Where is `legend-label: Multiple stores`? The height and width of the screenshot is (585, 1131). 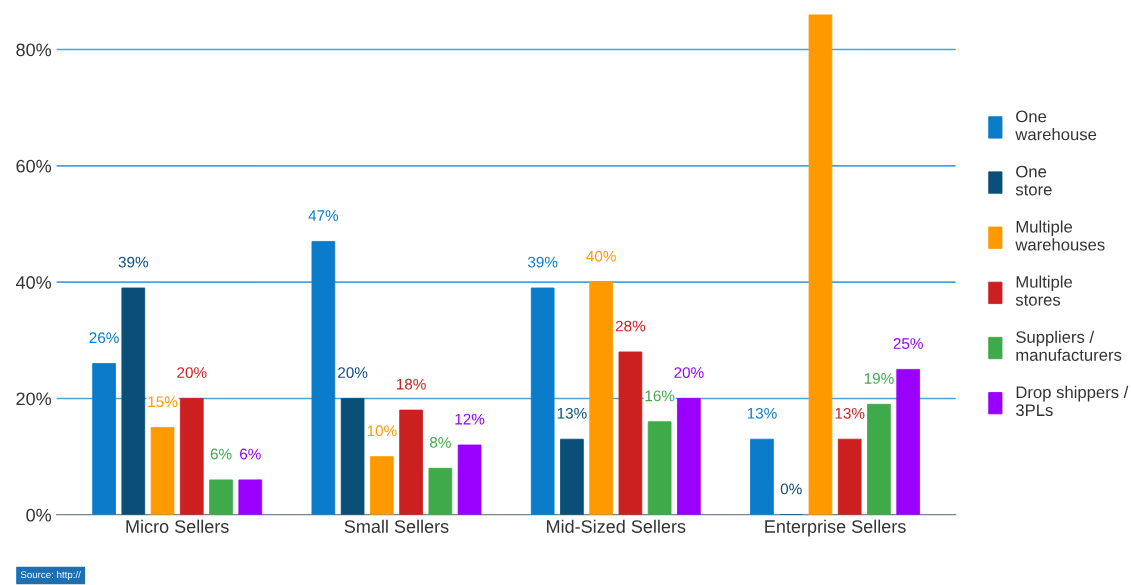
legend-label: Multiple stores is located at coordinates (1044, 290).